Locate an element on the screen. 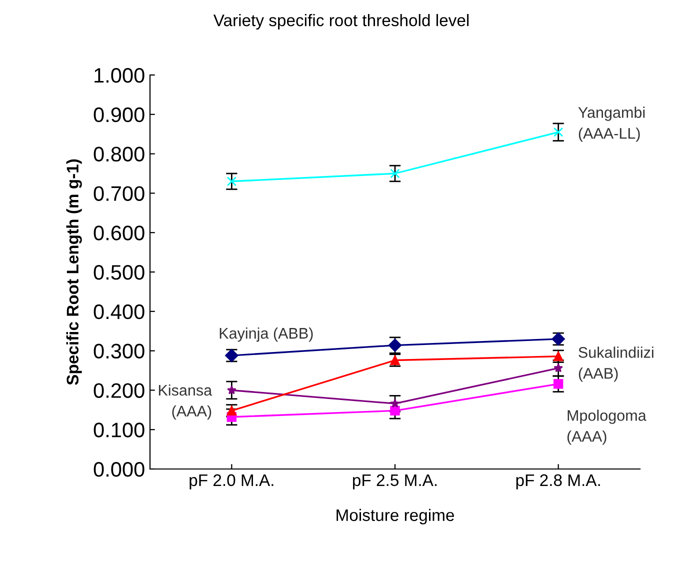 The width and height of the screenshot is (683, 581). y-tick-label: 0.100 is located at coordinates (119, 430).